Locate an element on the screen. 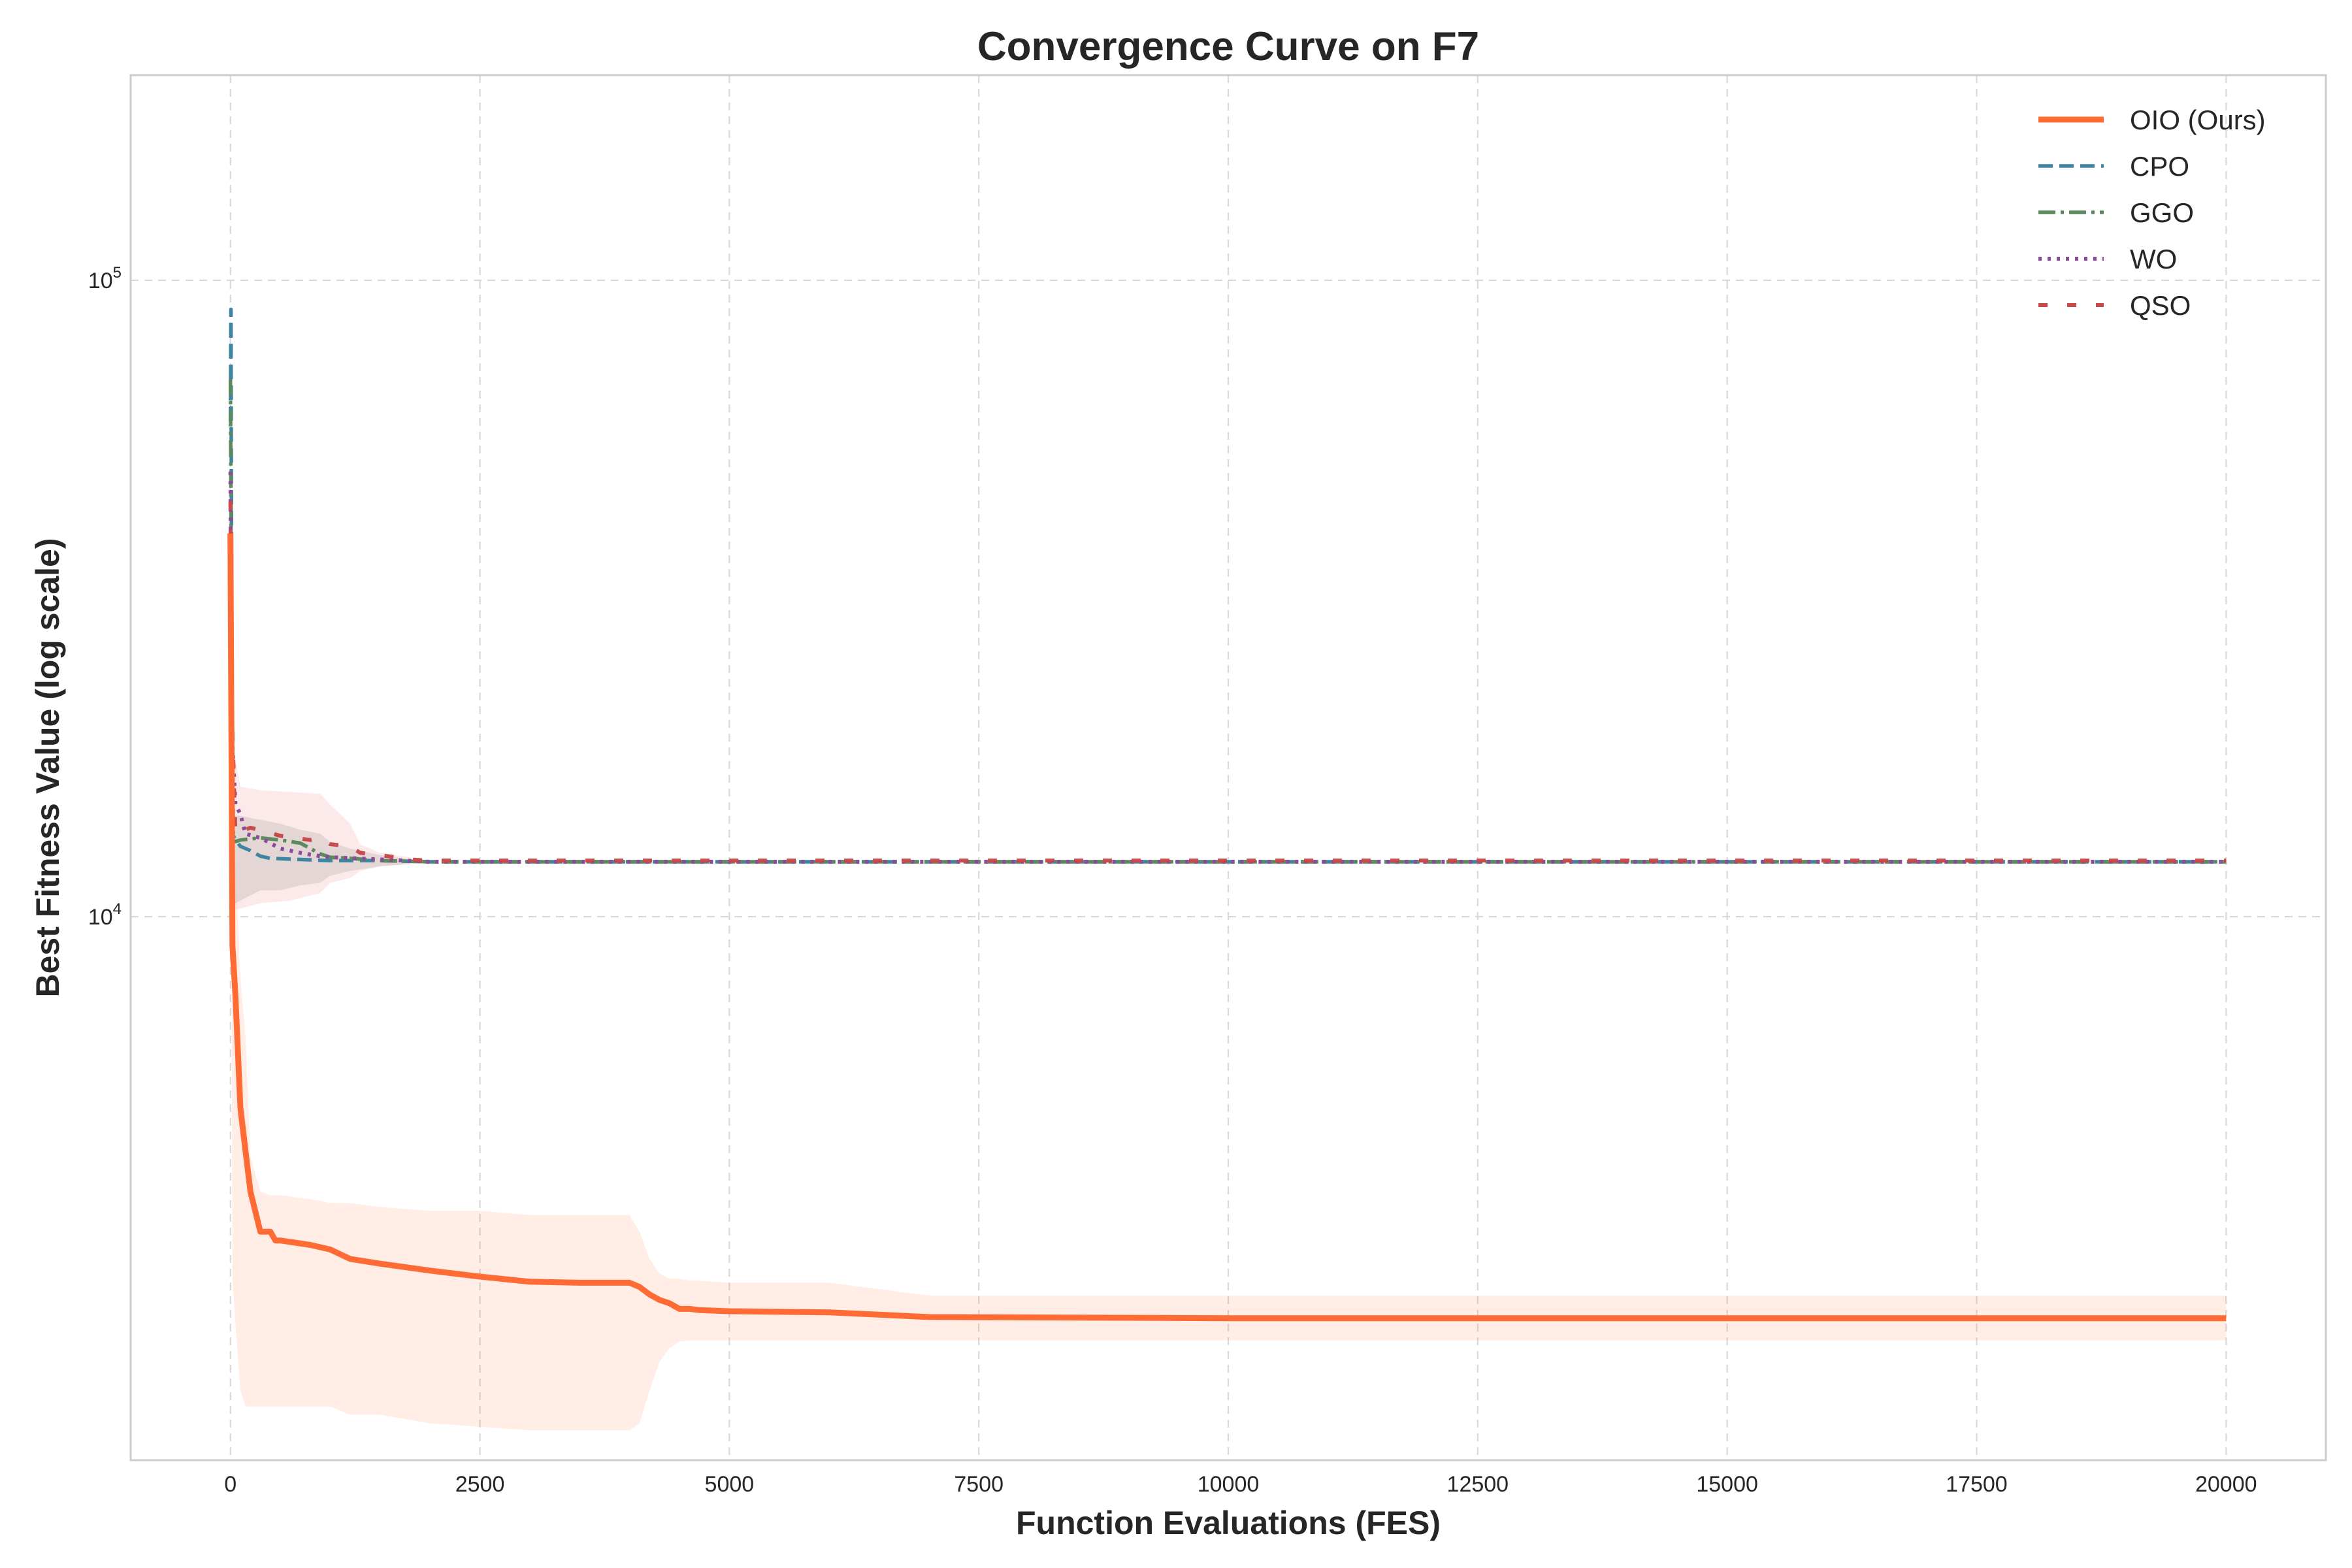  x-tick-label: 7500 is located at coordinates (979, 1484).